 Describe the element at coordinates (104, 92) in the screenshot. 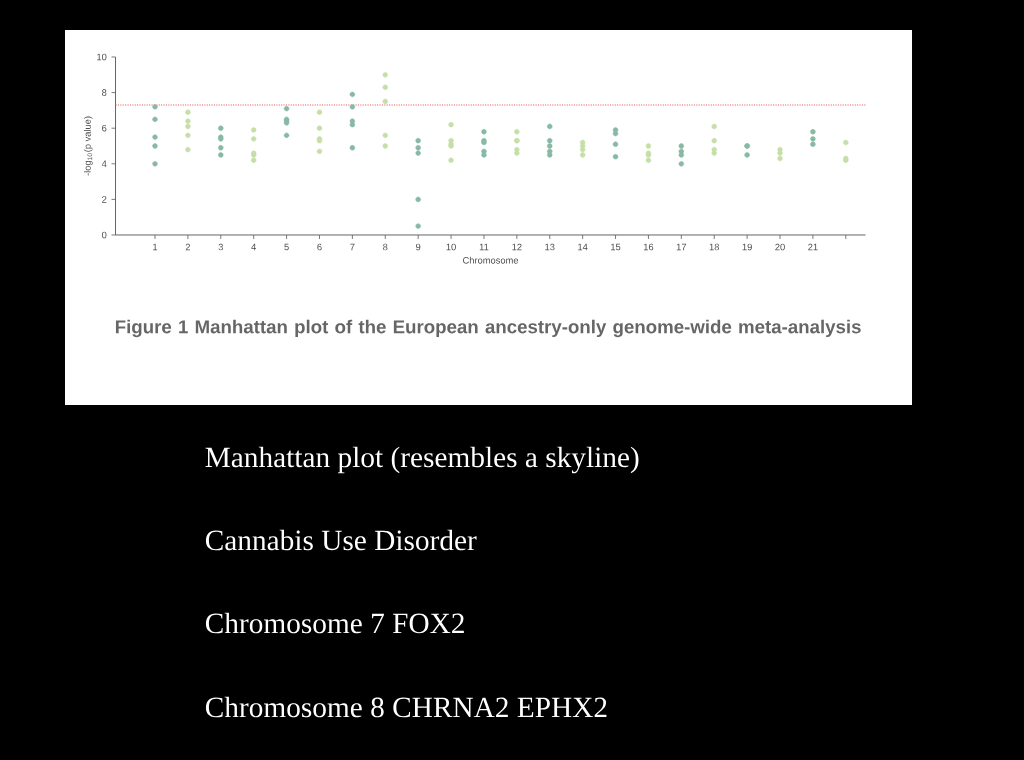

I see `y-tick-label: 8` at that location.